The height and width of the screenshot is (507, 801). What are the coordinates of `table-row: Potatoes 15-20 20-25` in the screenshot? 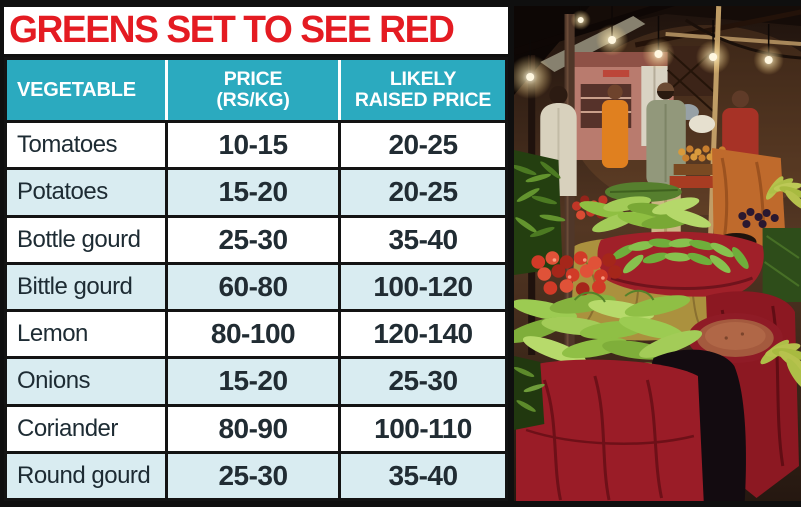 It's located at (256, 192).